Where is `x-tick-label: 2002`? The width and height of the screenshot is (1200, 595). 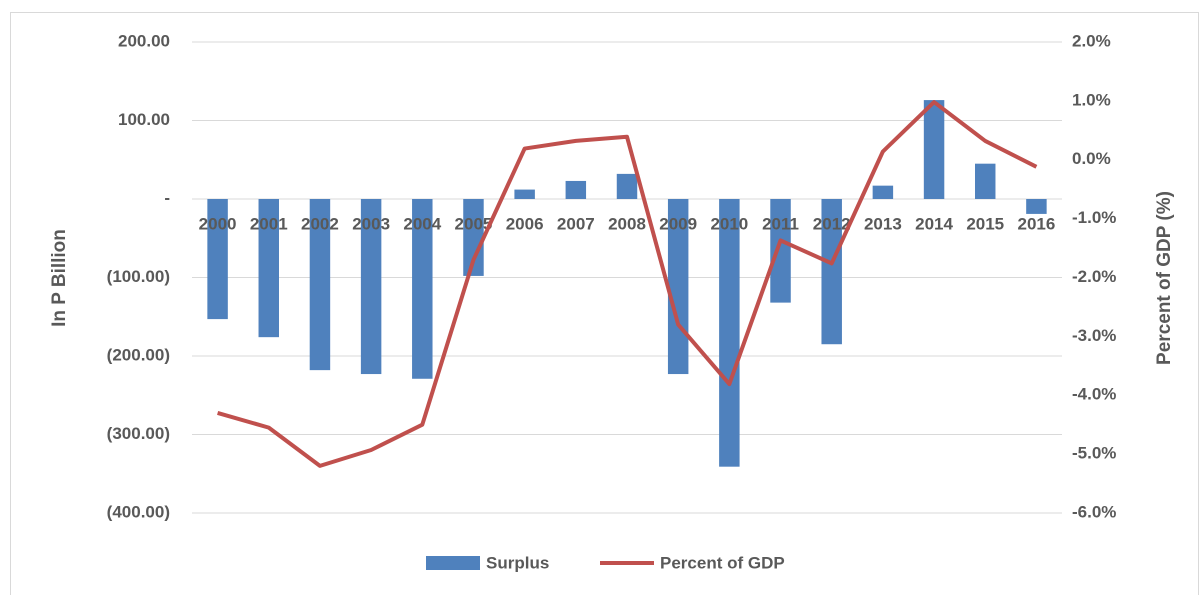
x-tick-label: 2002 is located at coordinates (320, 223).